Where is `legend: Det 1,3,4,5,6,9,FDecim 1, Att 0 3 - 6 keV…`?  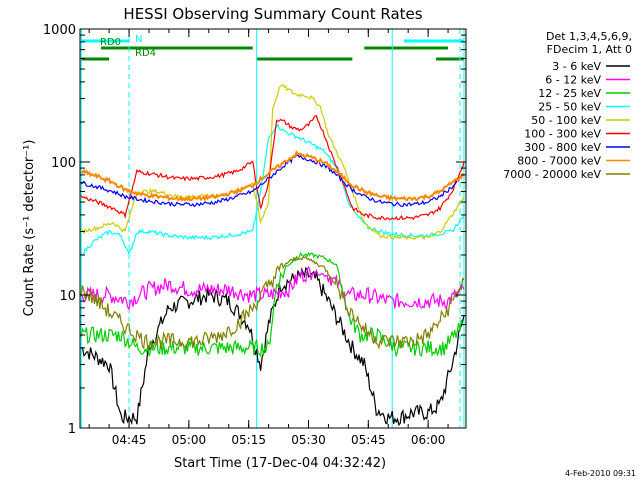 legend: Det 1,3,4,5,6,9,FDecim 1, Att 0 3 - 6 keV… is located at coordinates (567, 105).